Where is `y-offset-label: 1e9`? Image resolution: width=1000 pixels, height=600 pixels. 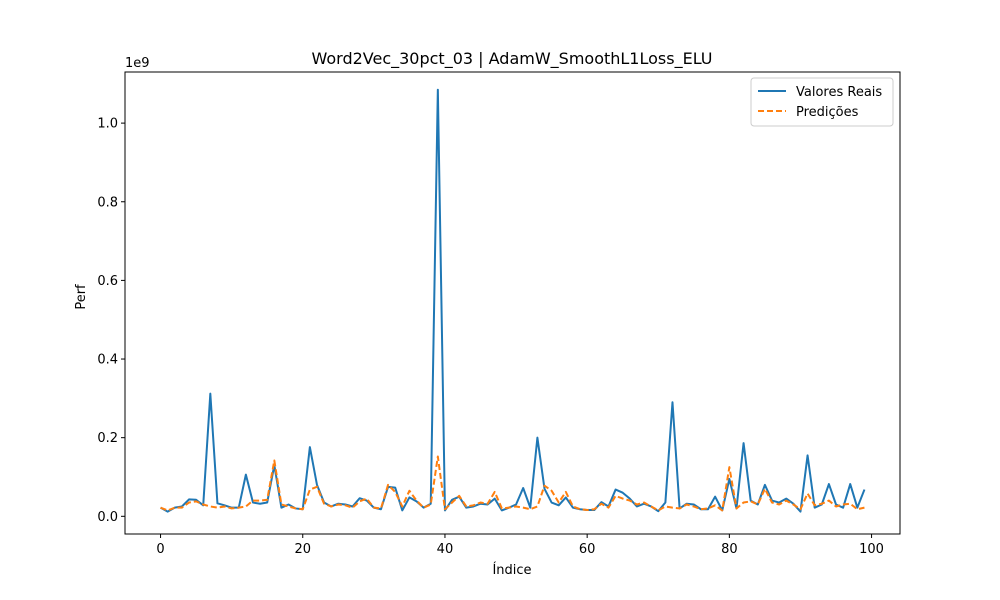 y-offset-label: 1e9 is located at coordinates (137, 63).